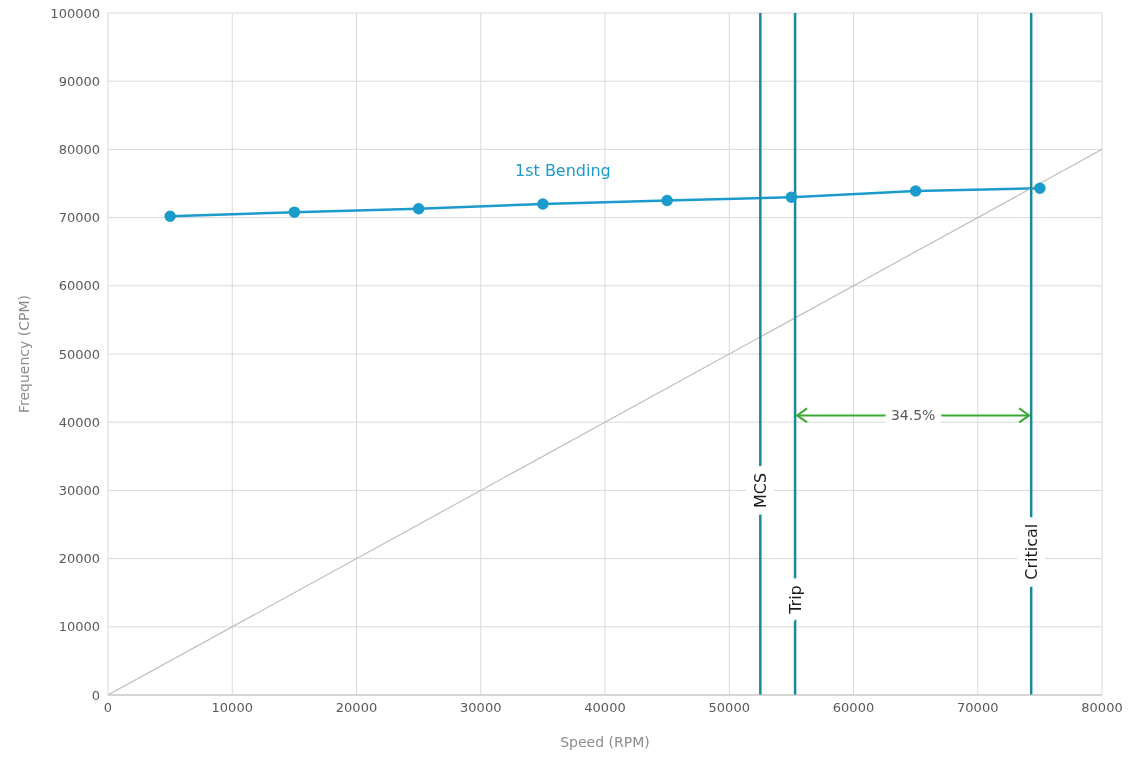 The image size is (1130, 763). What do you see at coordinates (79, 559) in the screenshot?
I see `y-tick-label: 20000` at bounding box center [79, 559].